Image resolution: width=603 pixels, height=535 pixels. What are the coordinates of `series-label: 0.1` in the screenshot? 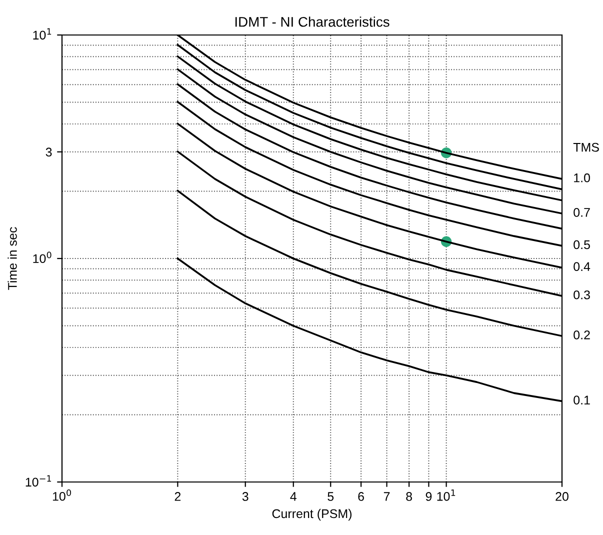 It's located at (582, 400).